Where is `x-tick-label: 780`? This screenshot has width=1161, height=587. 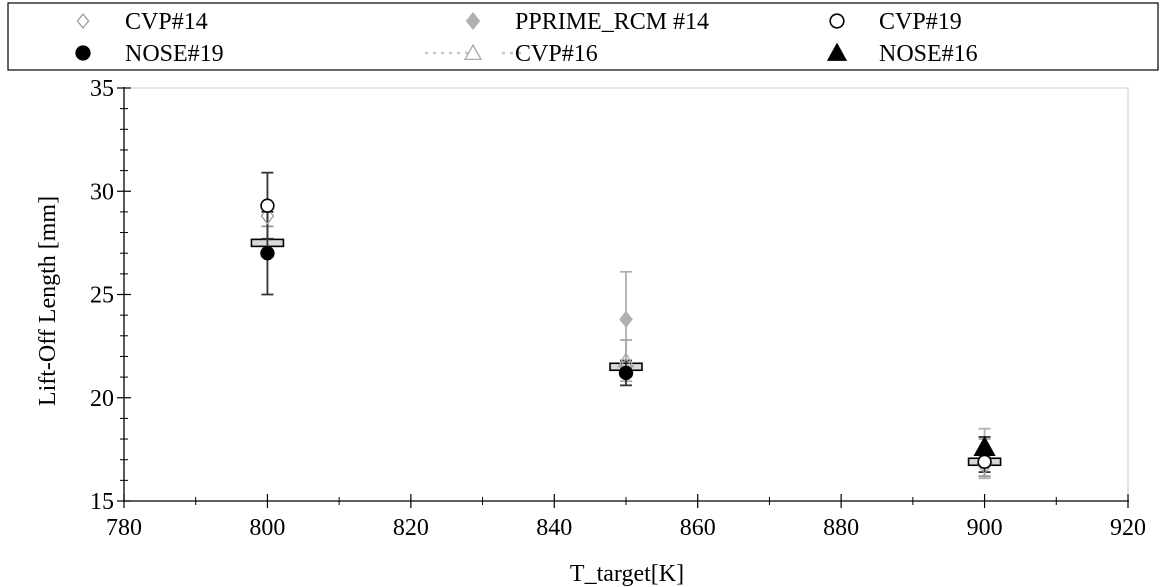 x-tick-label: 780 is located at coordinates (124, 528).